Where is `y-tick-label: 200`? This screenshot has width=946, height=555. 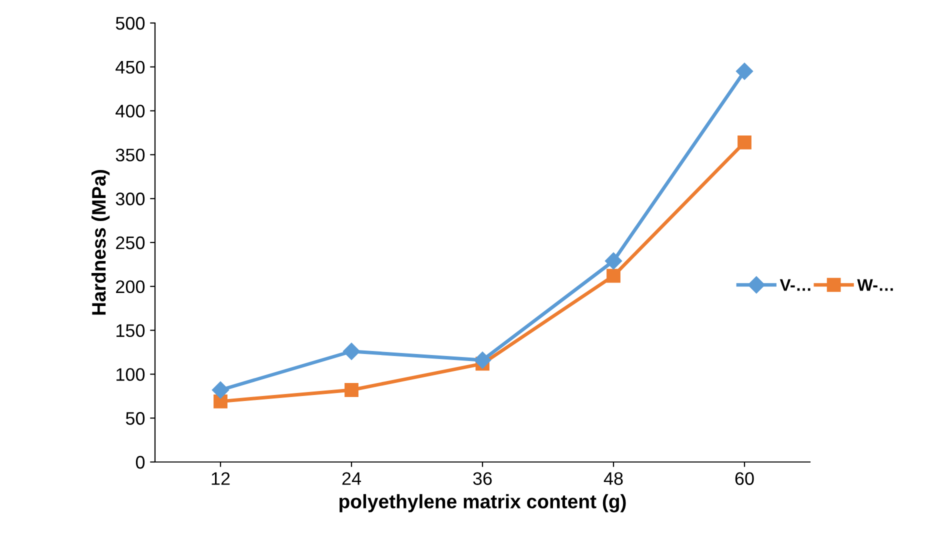 y-tick-label: 200 is located at coordinates (130, 287).